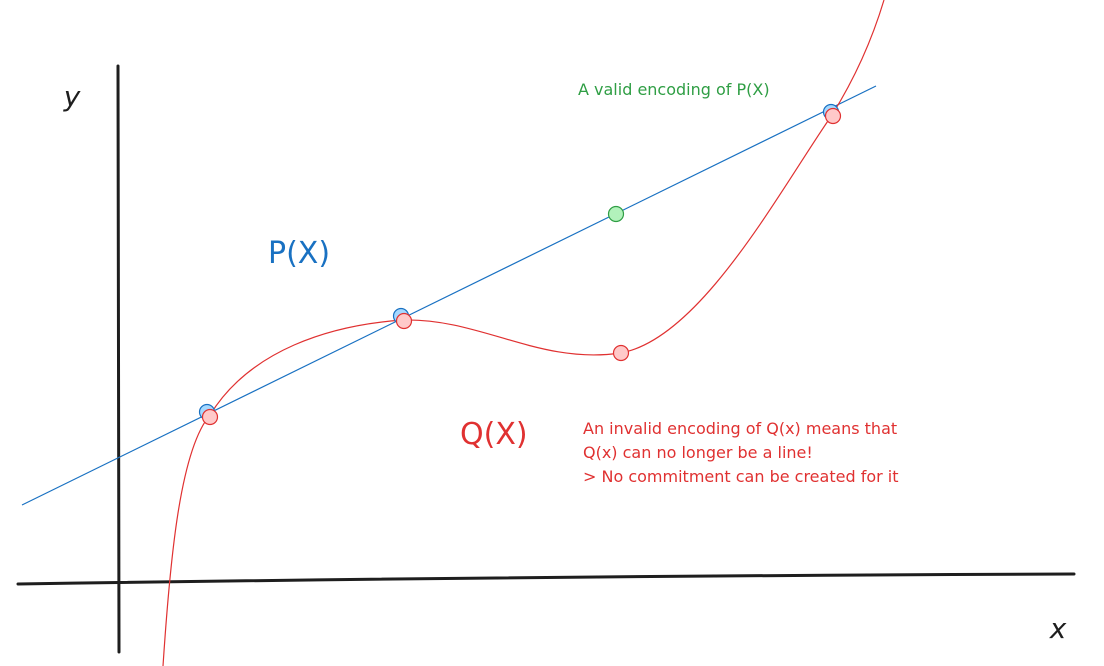 Image resolution: width=1104 pixels, height=666 pixels. Describe the element at coordinates (118, 359) in the screenshot. I see `y-axis` at that location.